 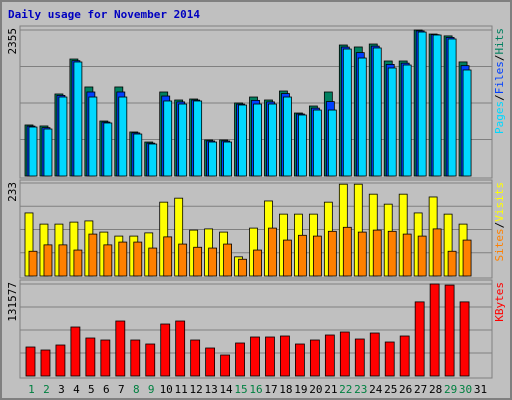 What do you see at coordinates (405, 389) in the screenshot?
I see `x-tick-label: 26` at bounding box center [405, 389].